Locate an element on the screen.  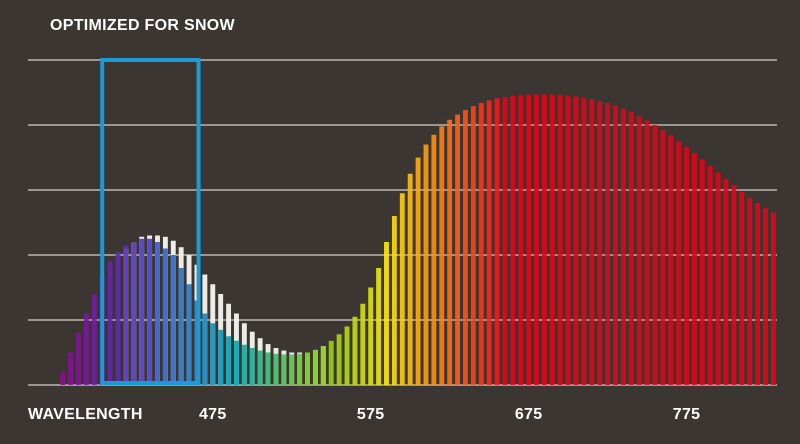
x-tick-label: 475 is located at coordinates (213, 414).